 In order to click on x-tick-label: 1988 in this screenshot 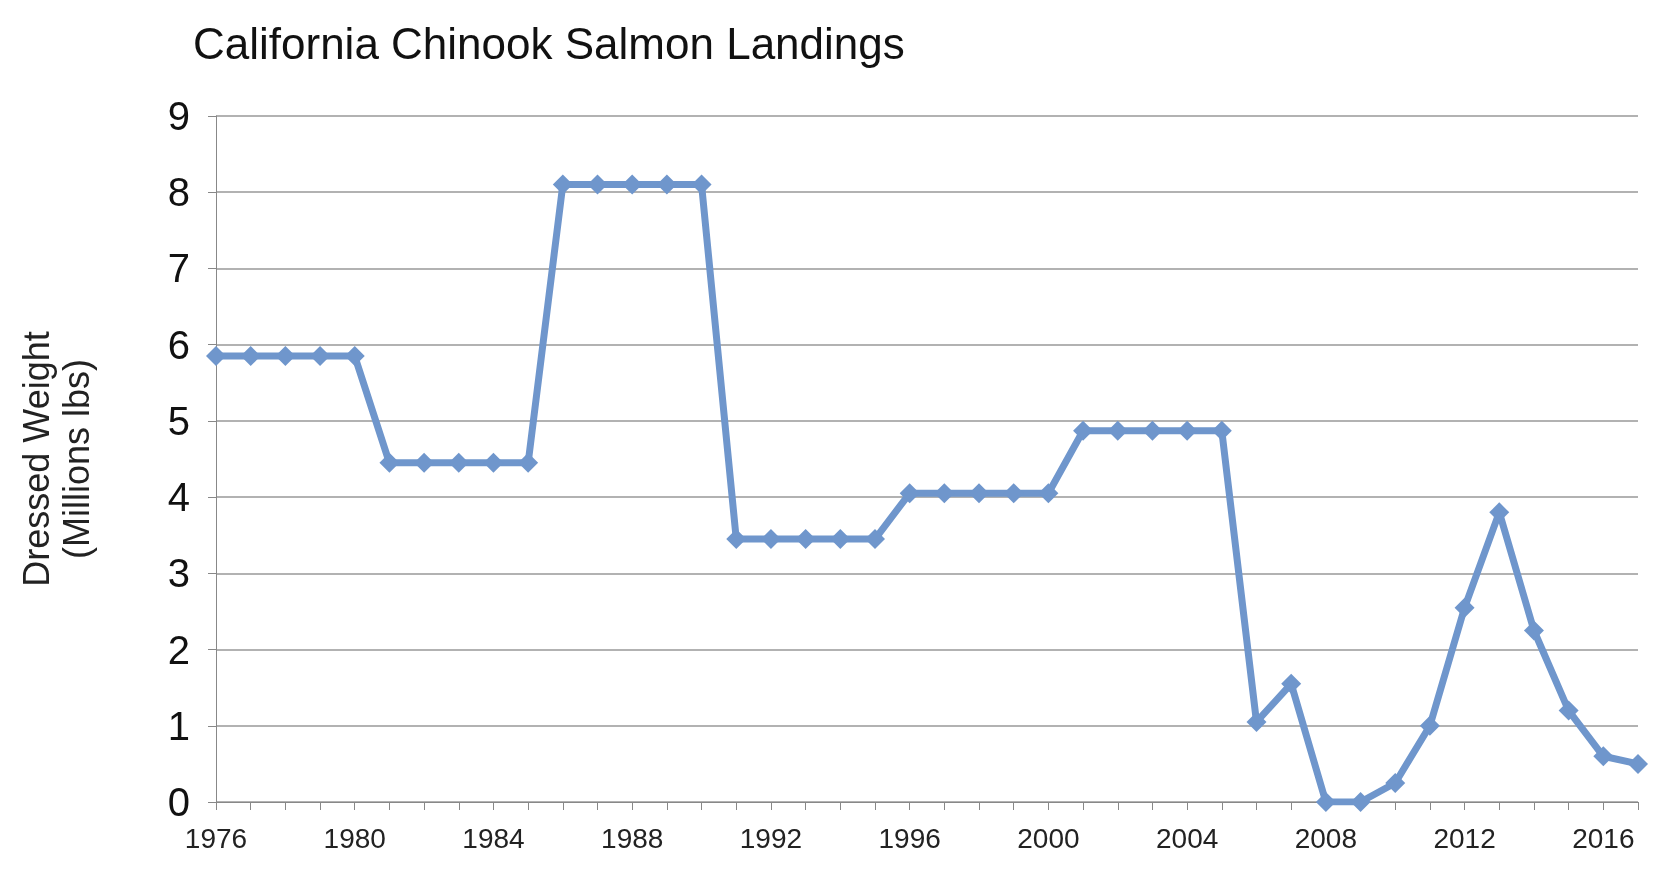, I will do `click(632, 838)`.